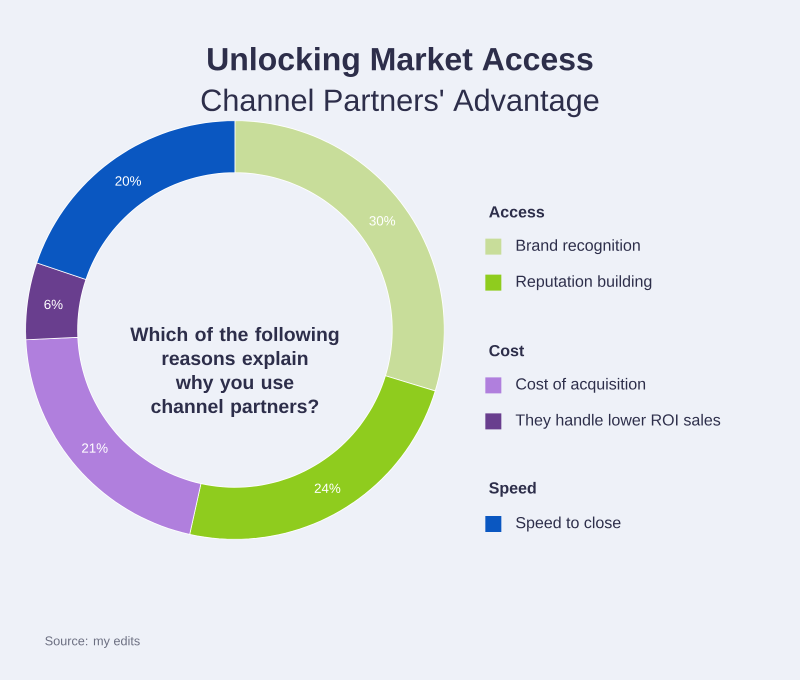  What do you see at coordinates (568, 524) in the screenshot?
I see `legend-label: Speed to close` at bounding box center [568, 524].